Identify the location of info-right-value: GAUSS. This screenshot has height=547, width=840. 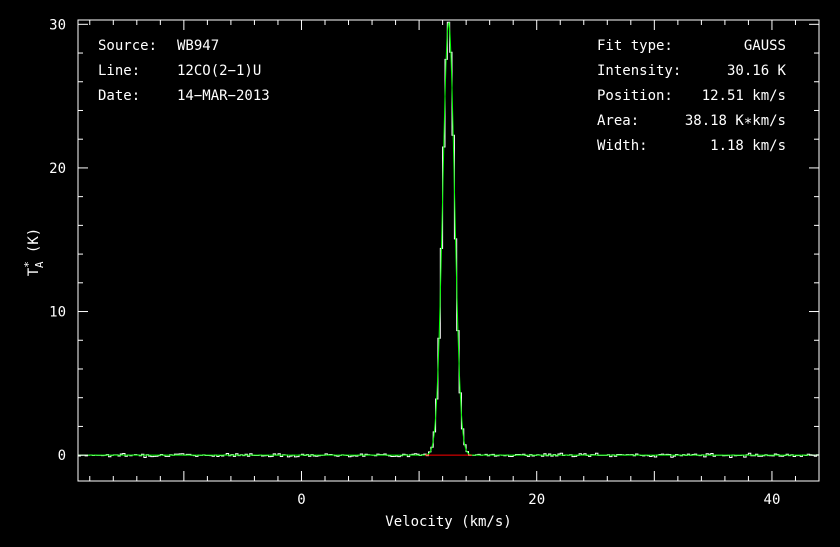
(765, 46).